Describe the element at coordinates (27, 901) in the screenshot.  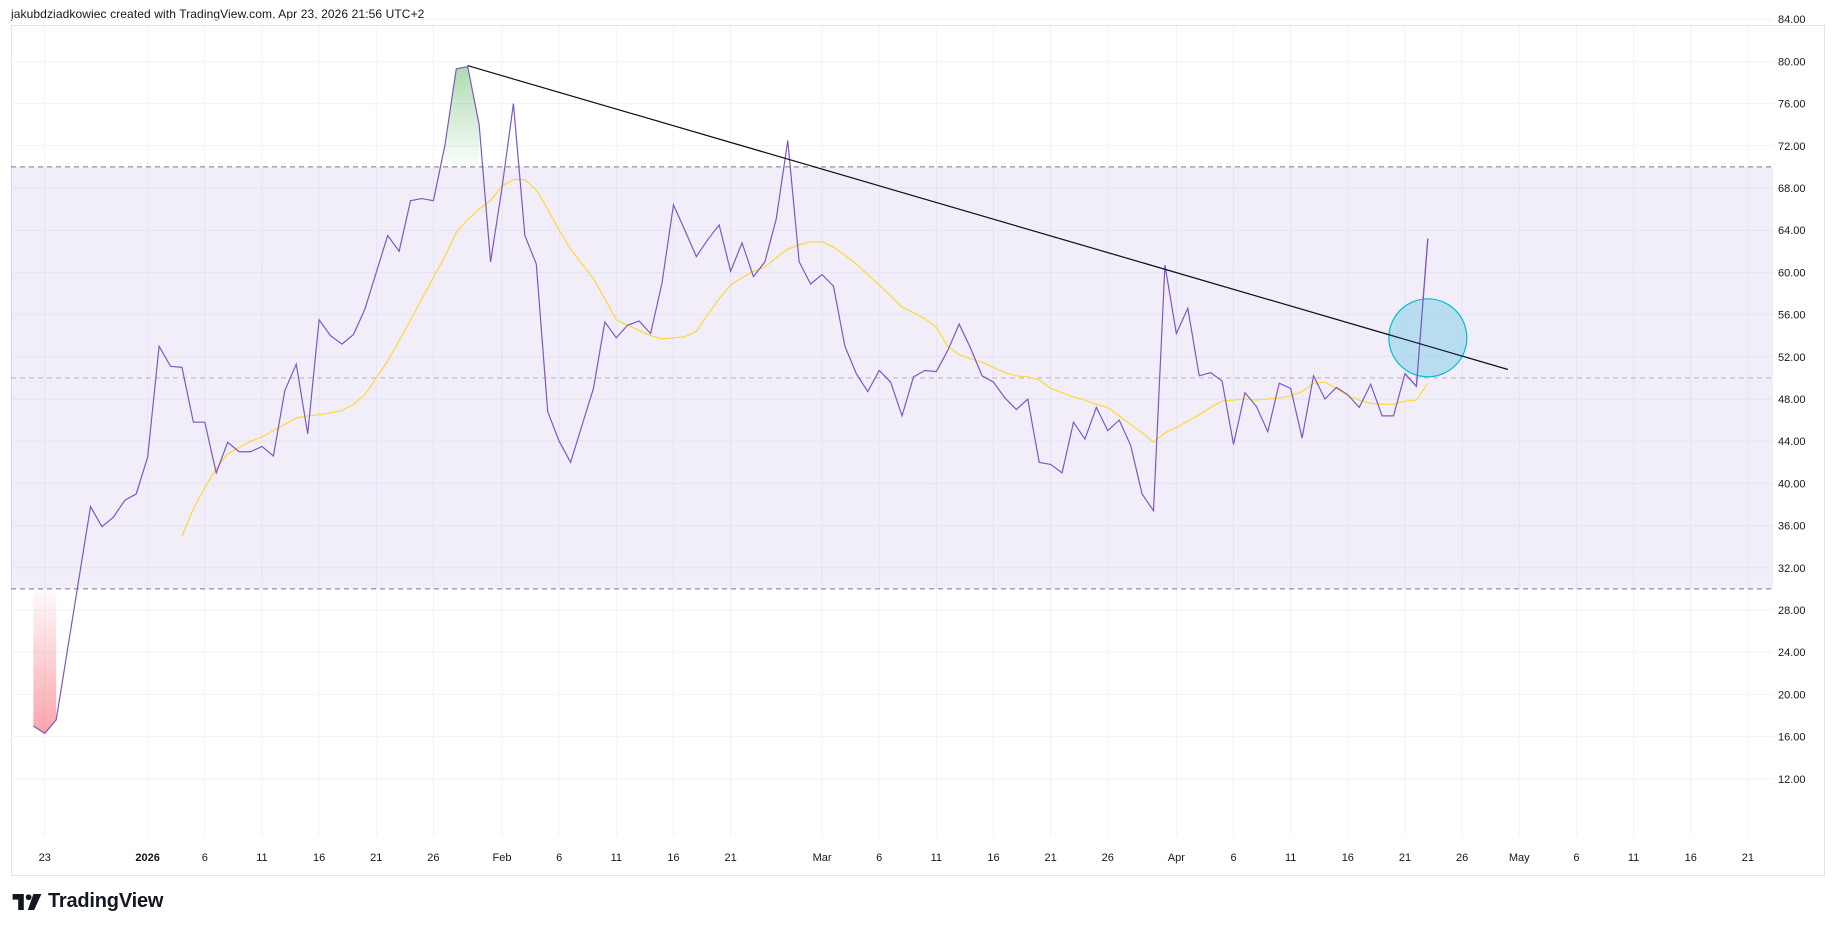
I see `tradingview-logo-icon` at that location.